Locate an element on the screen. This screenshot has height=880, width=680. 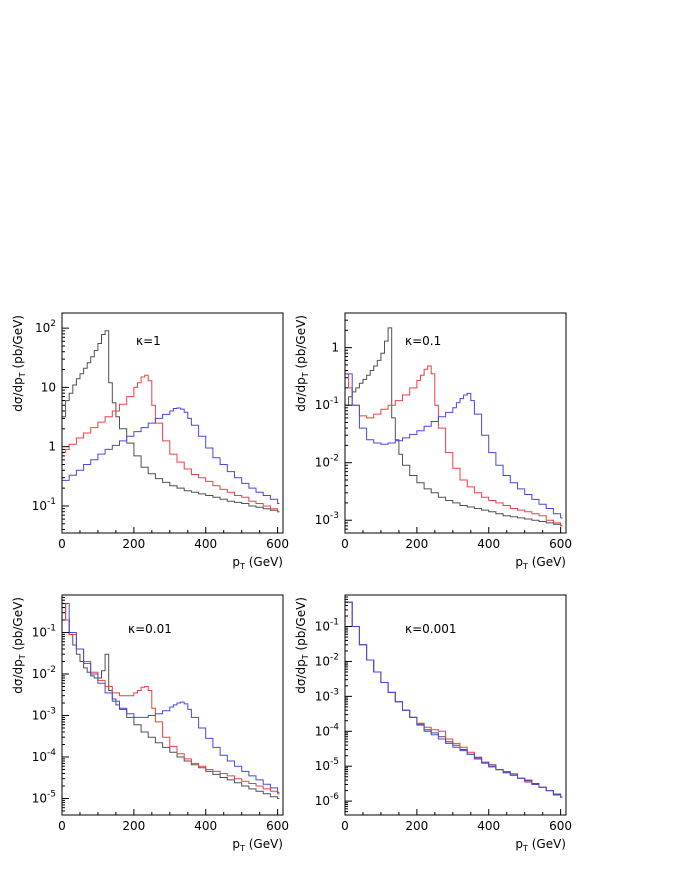
y-tick-label-exp: -6 is located at coordinates (334, 797).